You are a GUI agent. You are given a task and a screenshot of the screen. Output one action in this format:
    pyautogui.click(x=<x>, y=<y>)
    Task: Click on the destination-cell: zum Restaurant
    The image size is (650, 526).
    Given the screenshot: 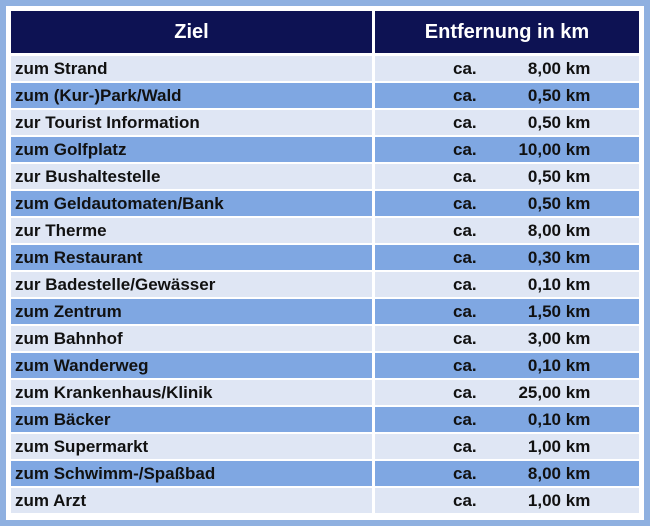 What is the action you would take?
    pyautogui.click(x=193, y=258)
    